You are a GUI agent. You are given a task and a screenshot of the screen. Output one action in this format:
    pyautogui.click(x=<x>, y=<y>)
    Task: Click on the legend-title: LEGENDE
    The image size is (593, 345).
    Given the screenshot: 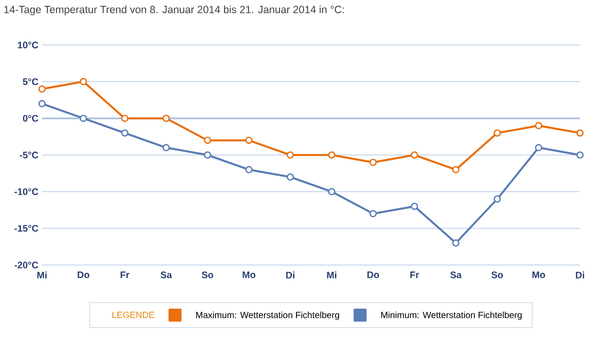 What is the action you would take?
    pyautogui.click(x=133, y=315)
    